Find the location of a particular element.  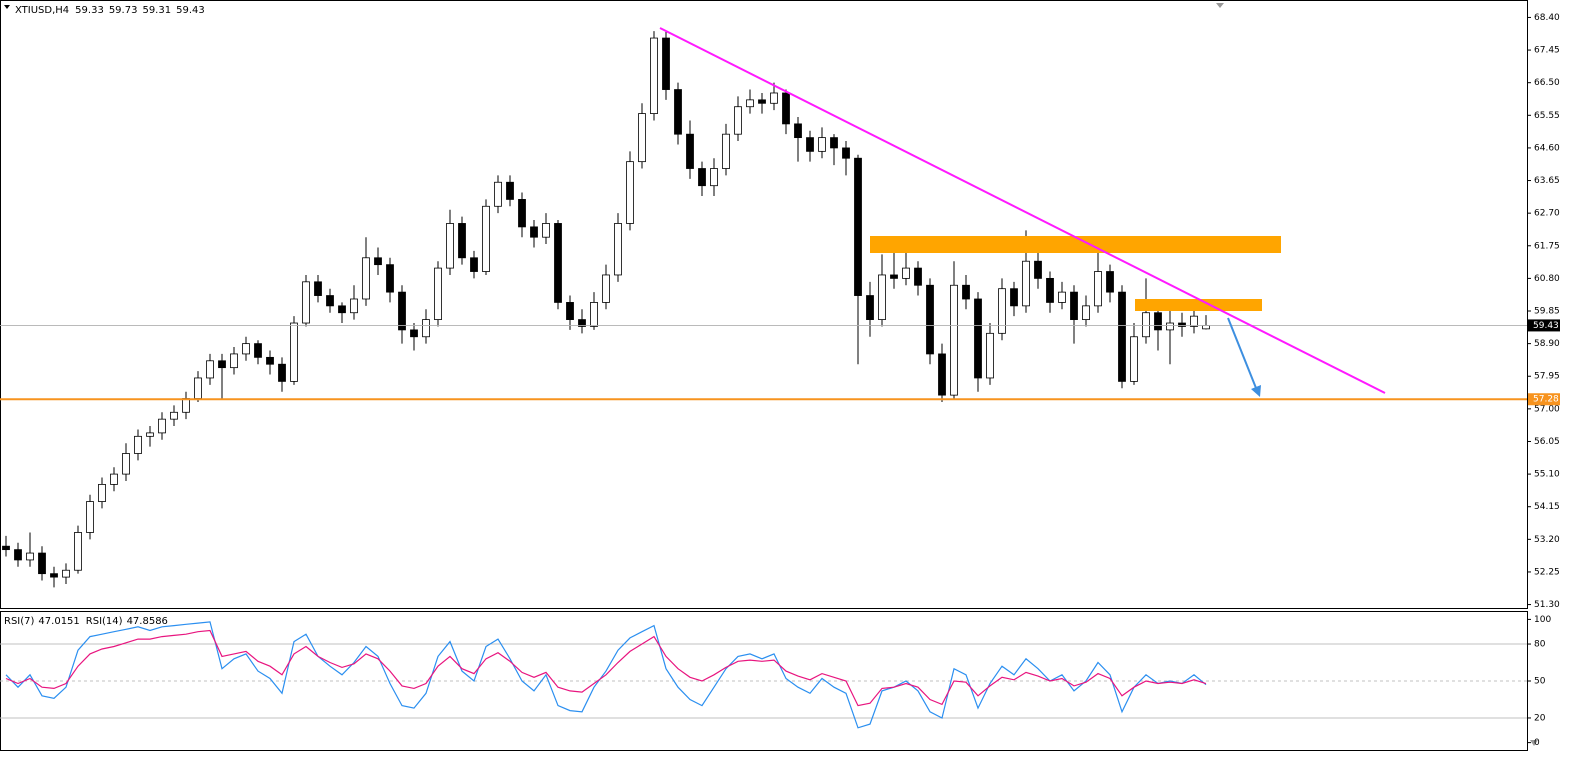

last-price-label: 59.43 is located at coordinates (1546, 326).